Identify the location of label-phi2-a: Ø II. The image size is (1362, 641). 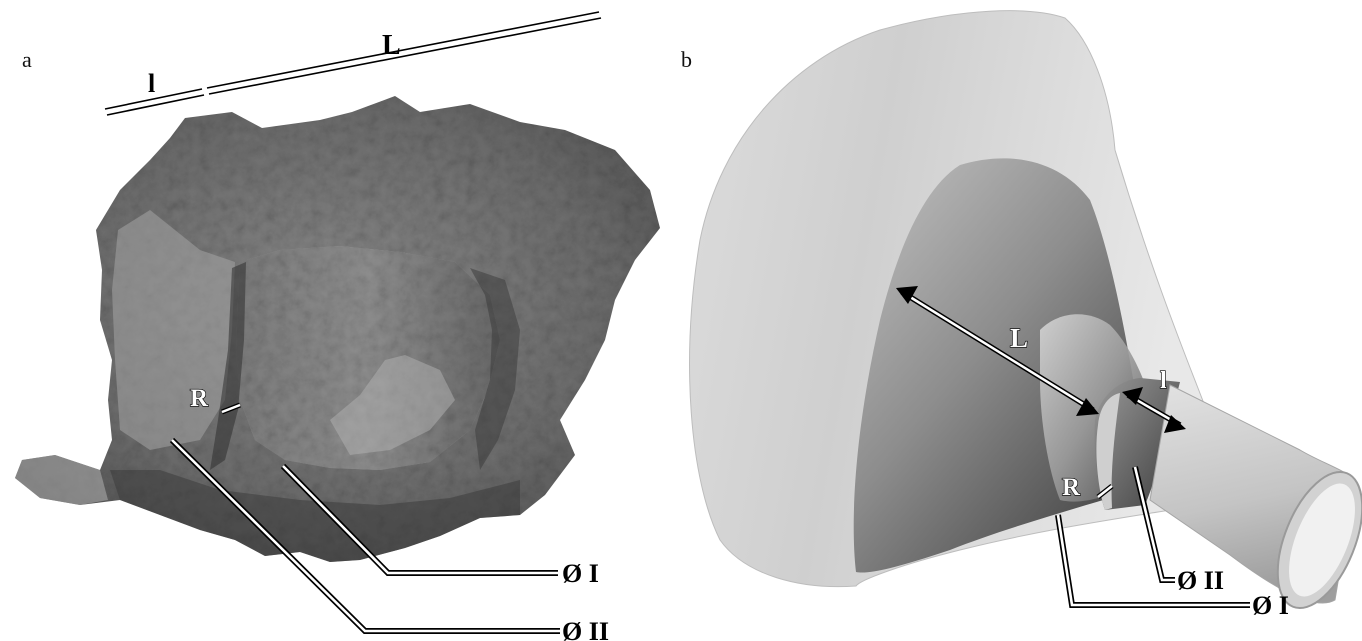
(585, 629).